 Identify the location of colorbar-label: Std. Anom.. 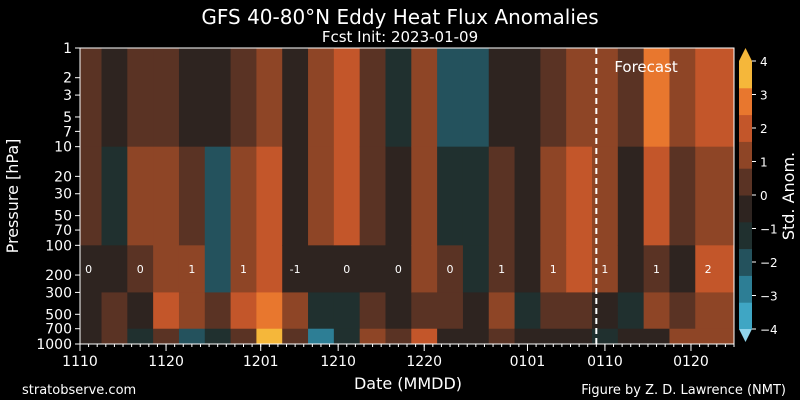
(788, 196).